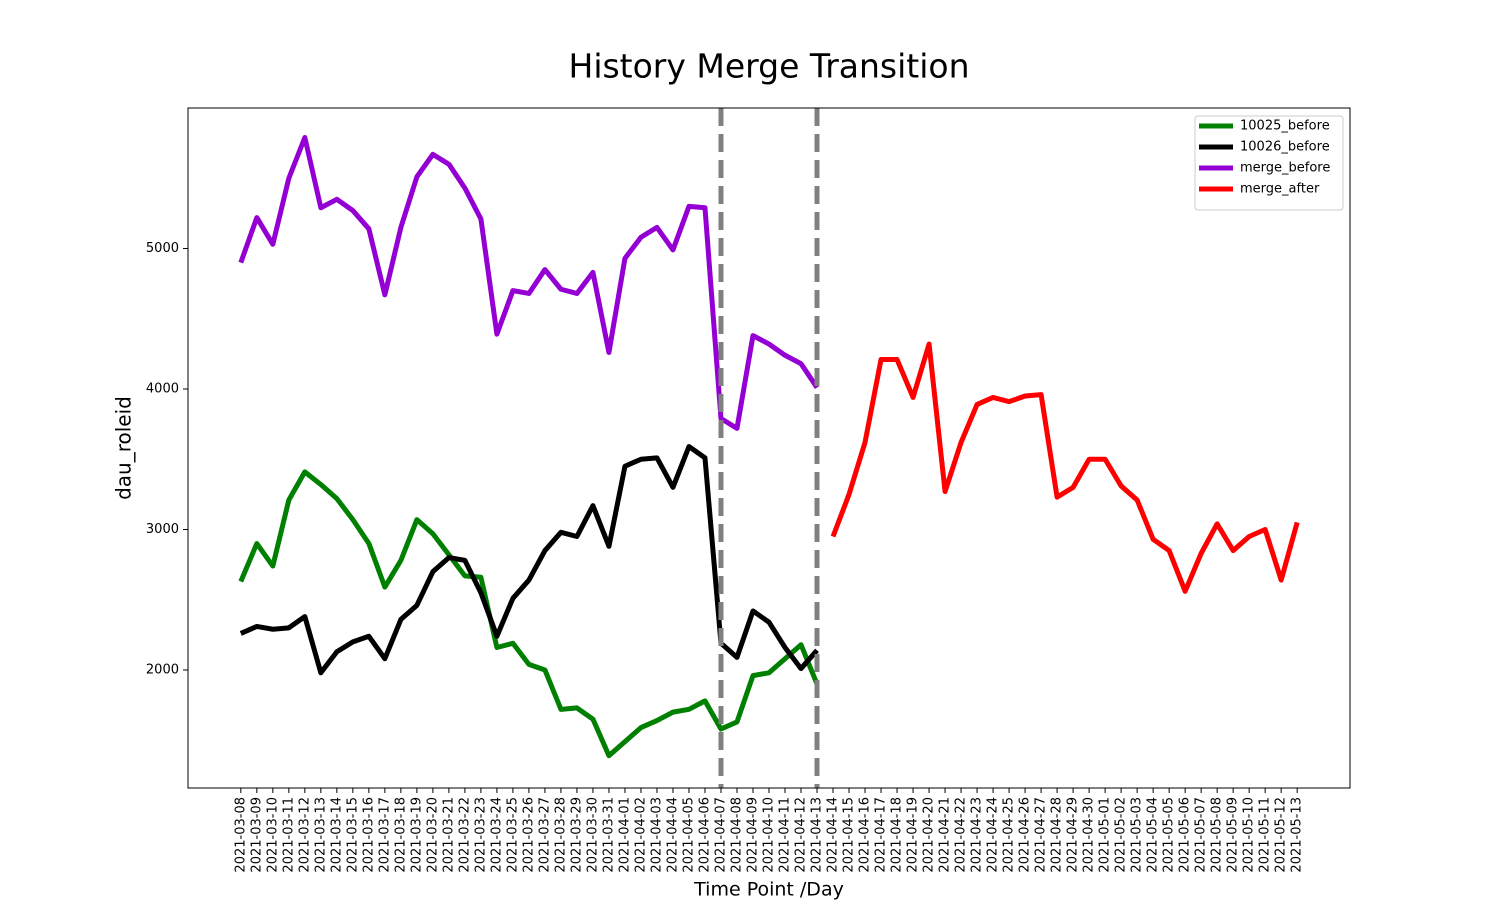  What do you see at coordinates (1249, 835) in the screenshot?
I see `x-tick-label: 2021-05-10` at bounding box center [1249, 835].